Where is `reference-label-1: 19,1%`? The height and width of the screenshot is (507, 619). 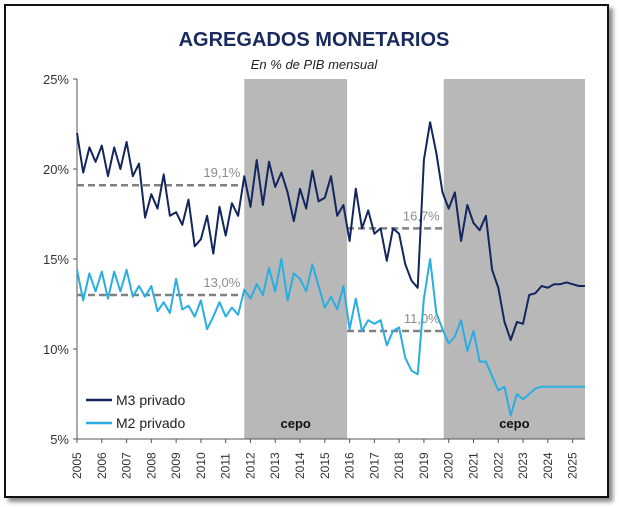 reference-label-1: 19,1% is located at coordinates (221, 172).